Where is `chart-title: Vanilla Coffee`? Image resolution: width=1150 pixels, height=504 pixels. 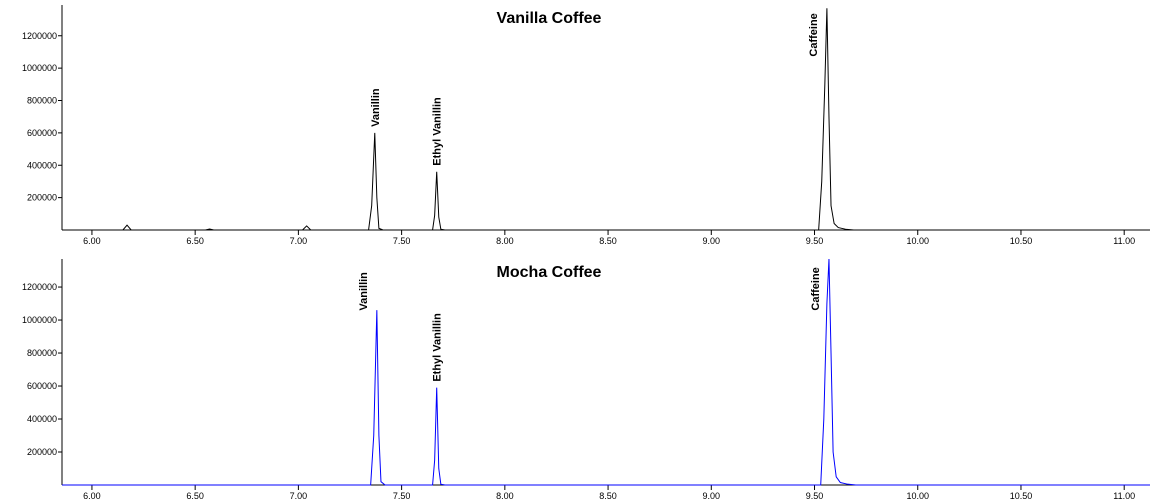 chart-title: Vanilla Coffee is located at coordinates (549, 18).